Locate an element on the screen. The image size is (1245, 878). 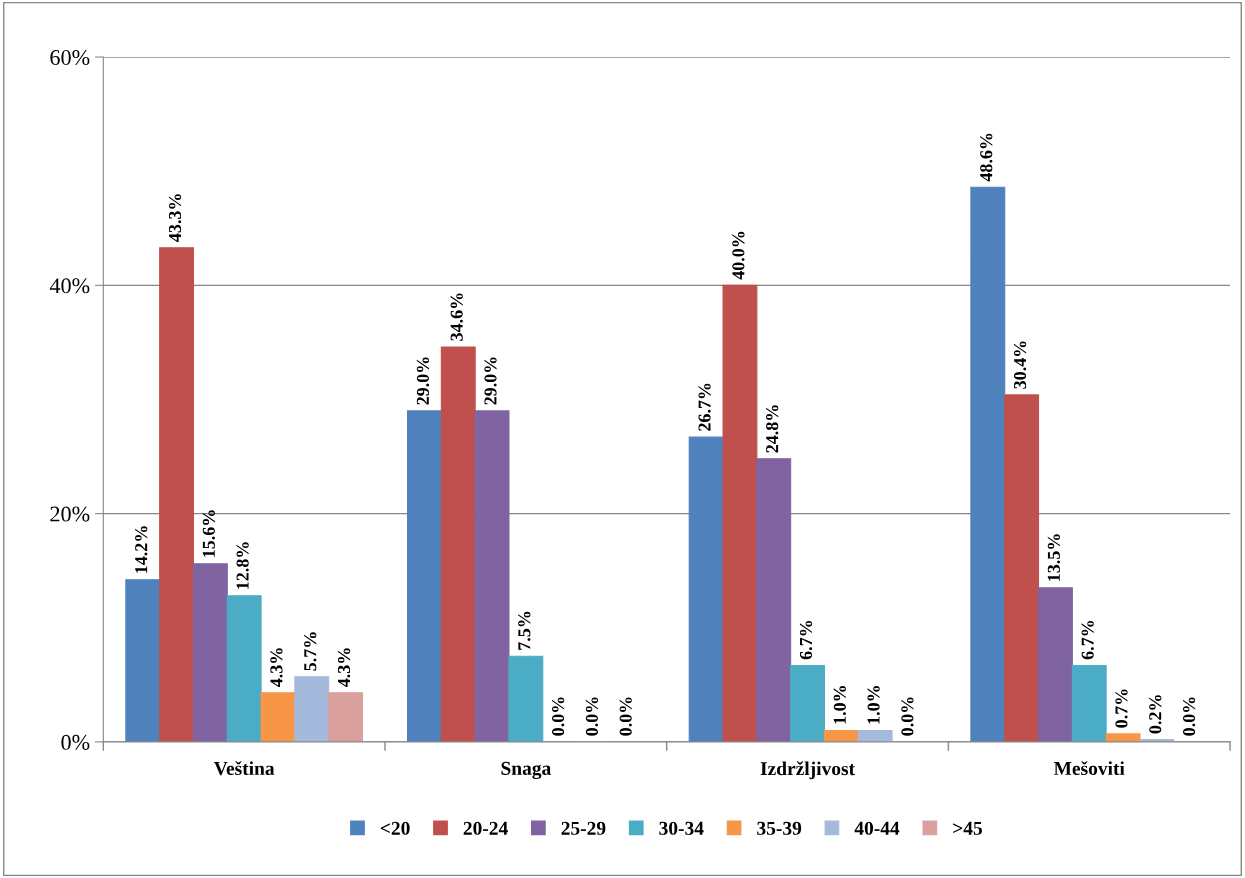
legend-label: 35-39 is located at coordinates (779, 828).